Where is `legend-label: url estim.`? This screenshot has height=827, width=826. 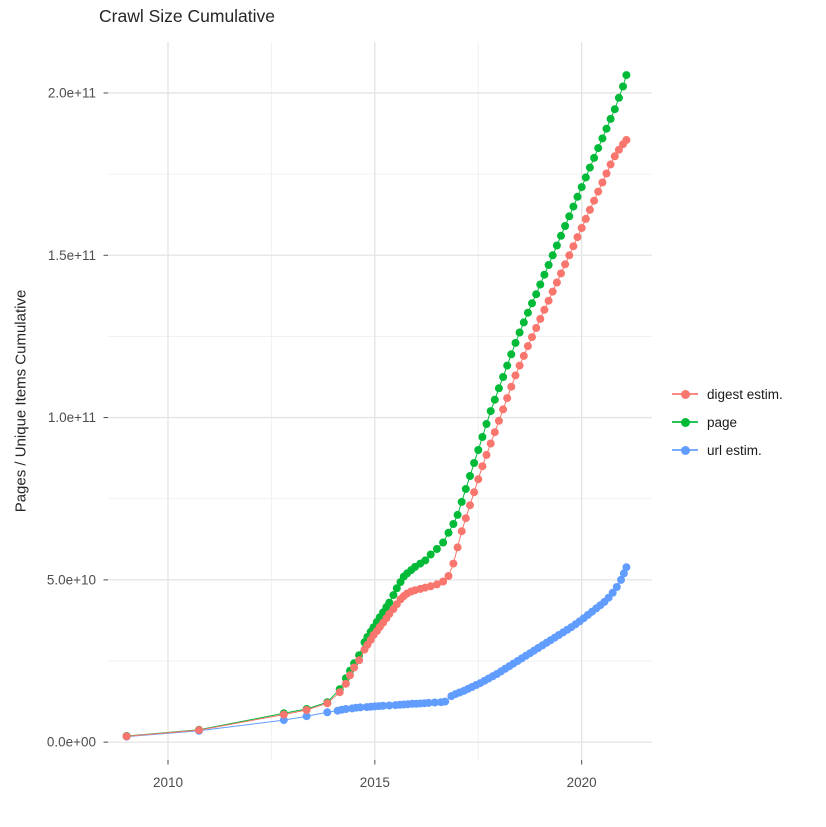 legend-label: url estim. is located at coordinates (734, 450).